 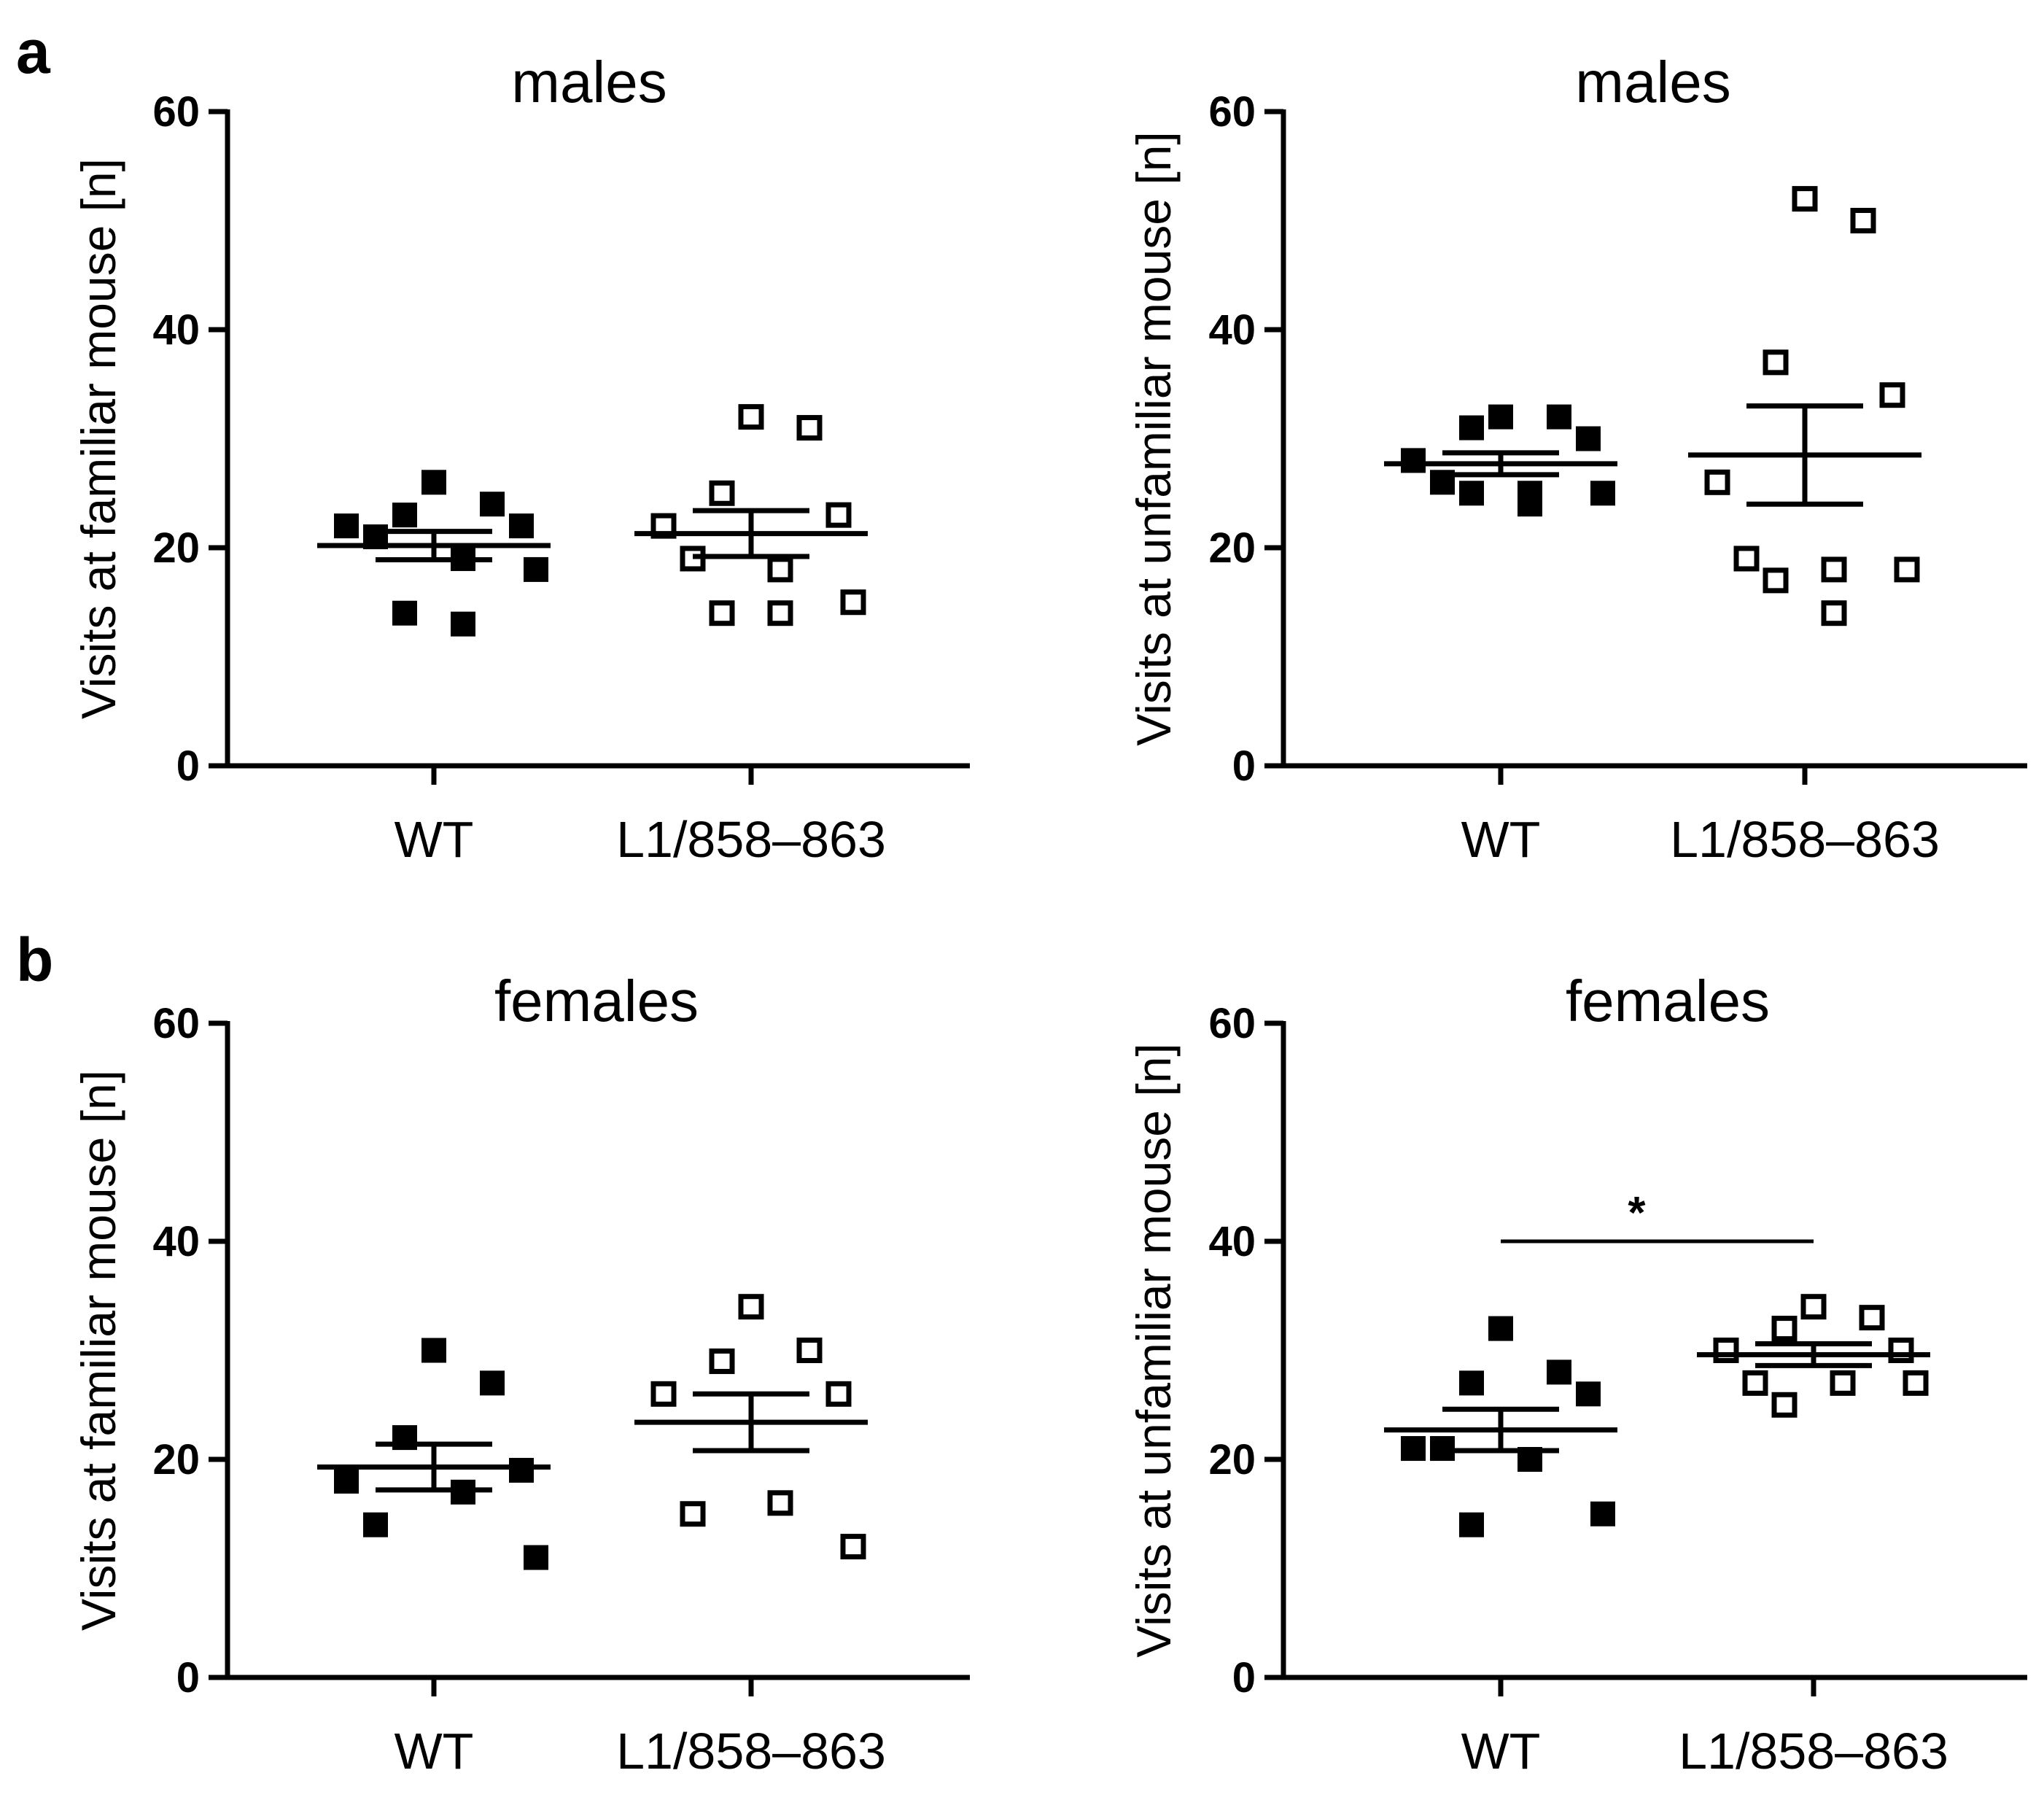 What do you see at coordinates (34, 960) in the screenshot?
I see `panel-label-b: b` at bounding box center [34, 960].